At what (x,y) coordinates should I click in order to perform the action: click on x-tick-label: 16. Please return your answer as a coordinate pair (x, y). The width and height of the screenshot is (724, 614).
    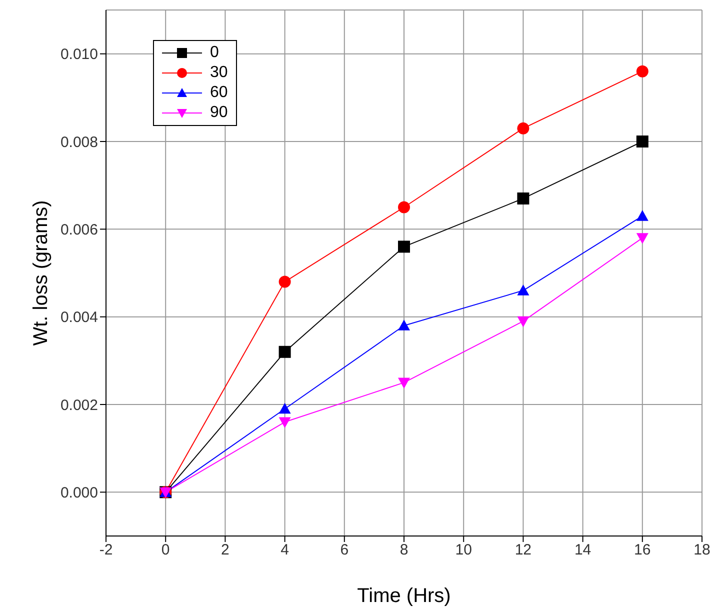
    Looking at the image, I should click on (642, 550).